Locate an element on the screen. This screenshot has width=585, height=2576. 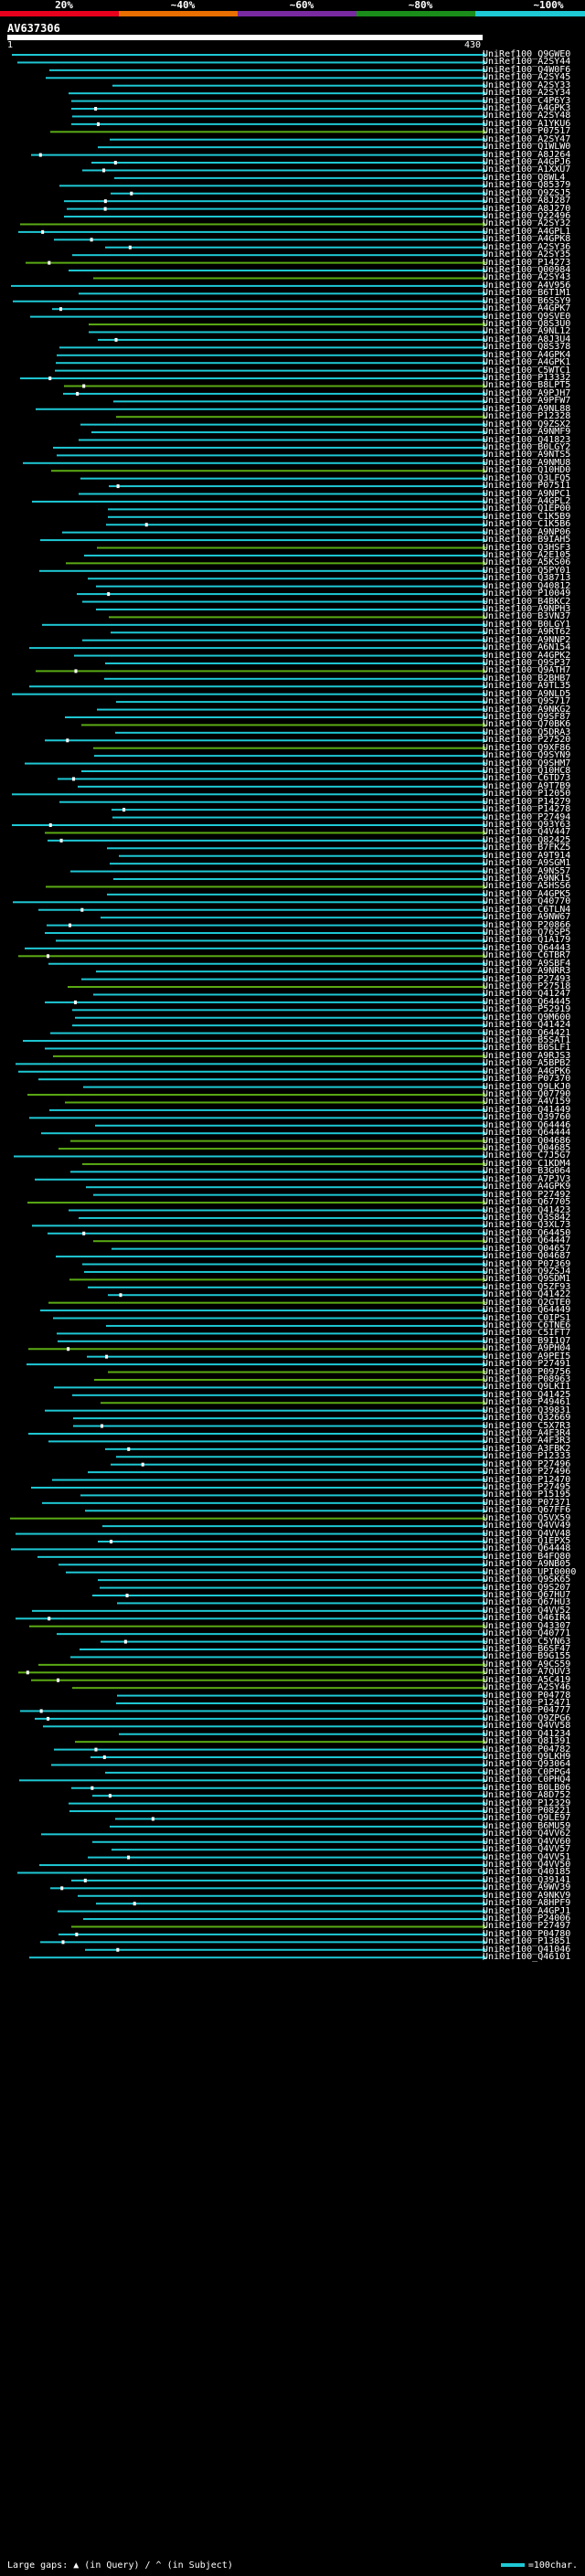
hit-label: UniRef100_A2SY44 is located at coordinates (527, 62).